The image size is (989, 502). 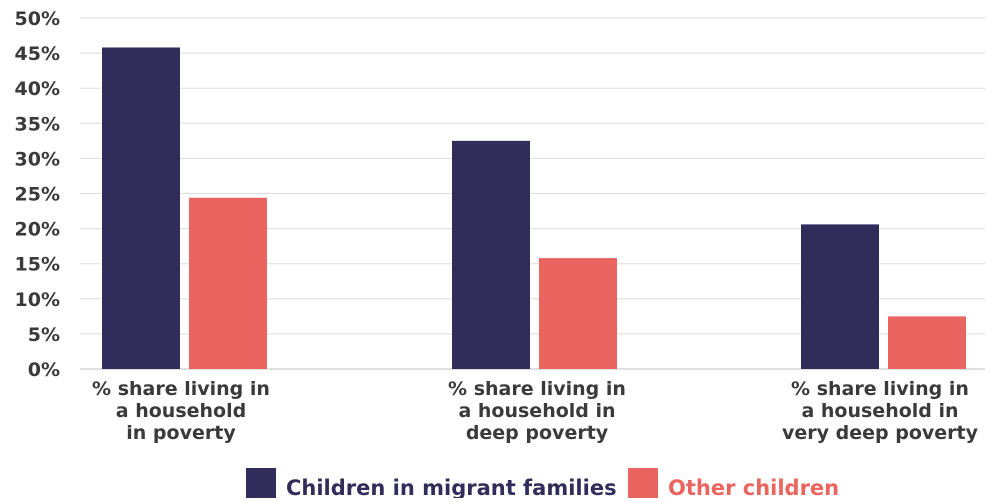 What do you see at coordinates (753, 487) in the screenshot?
I see `legend-label-other-children: Other children` at bounding box center [753, 487].